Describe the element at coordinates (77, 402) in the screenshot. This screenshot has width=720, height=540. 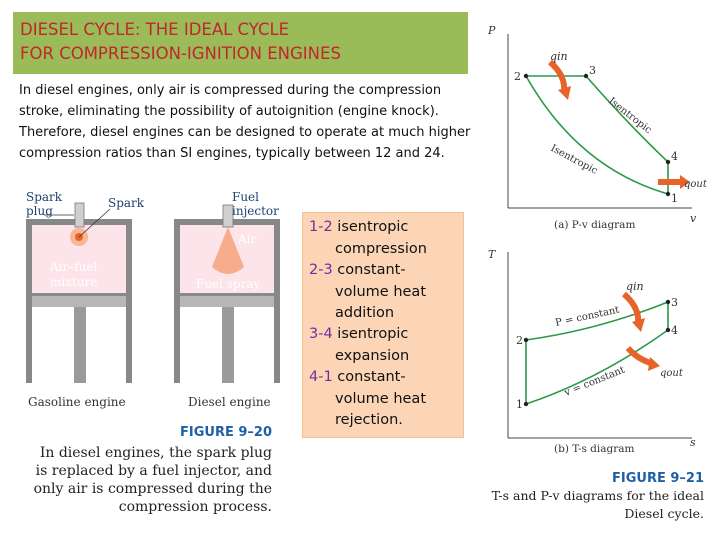
I see `gasoline-engine-caption: Gasoline engine` at that location.